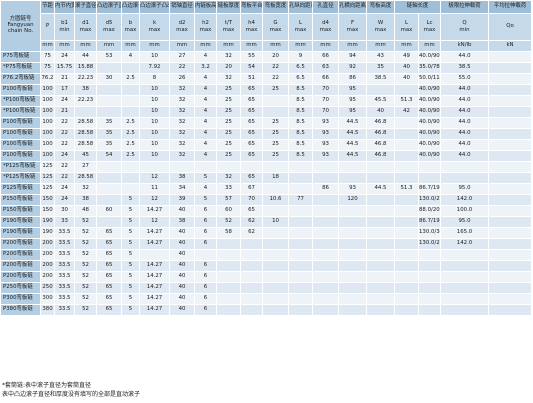  I want to click on table-cell: 24, so click(64, 189).